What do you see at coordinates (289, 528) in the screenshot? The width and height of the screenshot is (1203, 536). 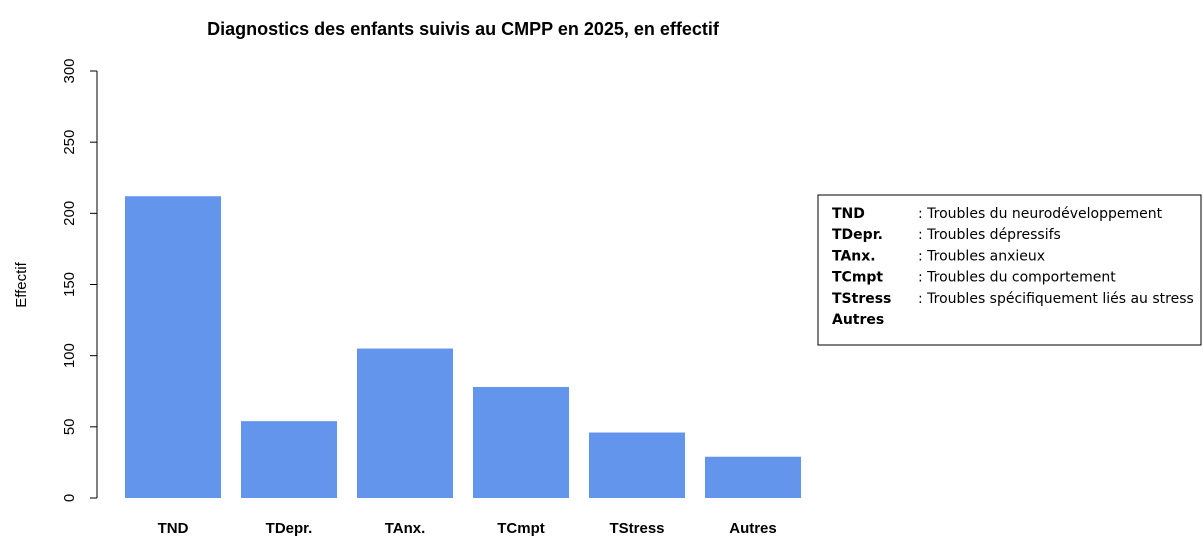 I see `x-tick-label: TDepr.` at bounding box center [289, 528].